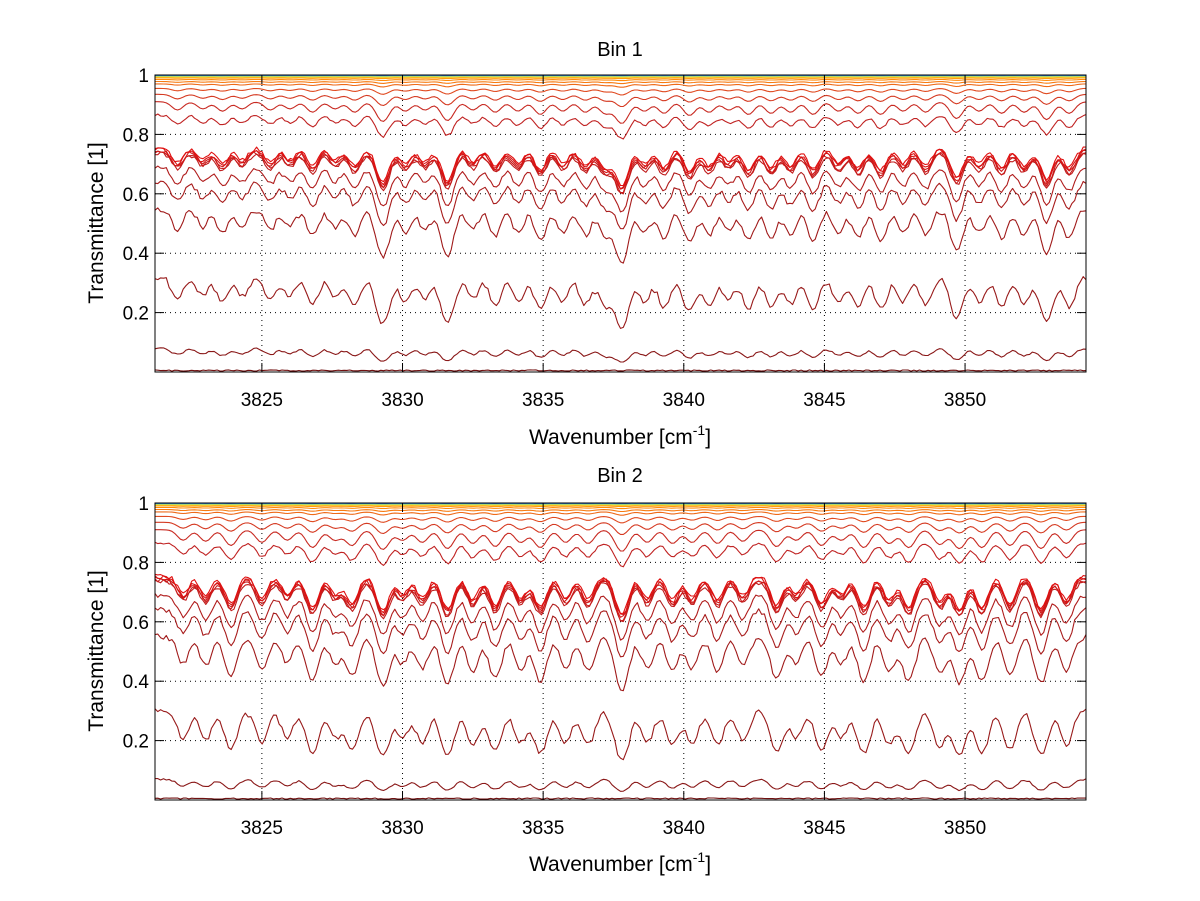  I want to click on subplot-title: Bin 2, so click(620, 476).